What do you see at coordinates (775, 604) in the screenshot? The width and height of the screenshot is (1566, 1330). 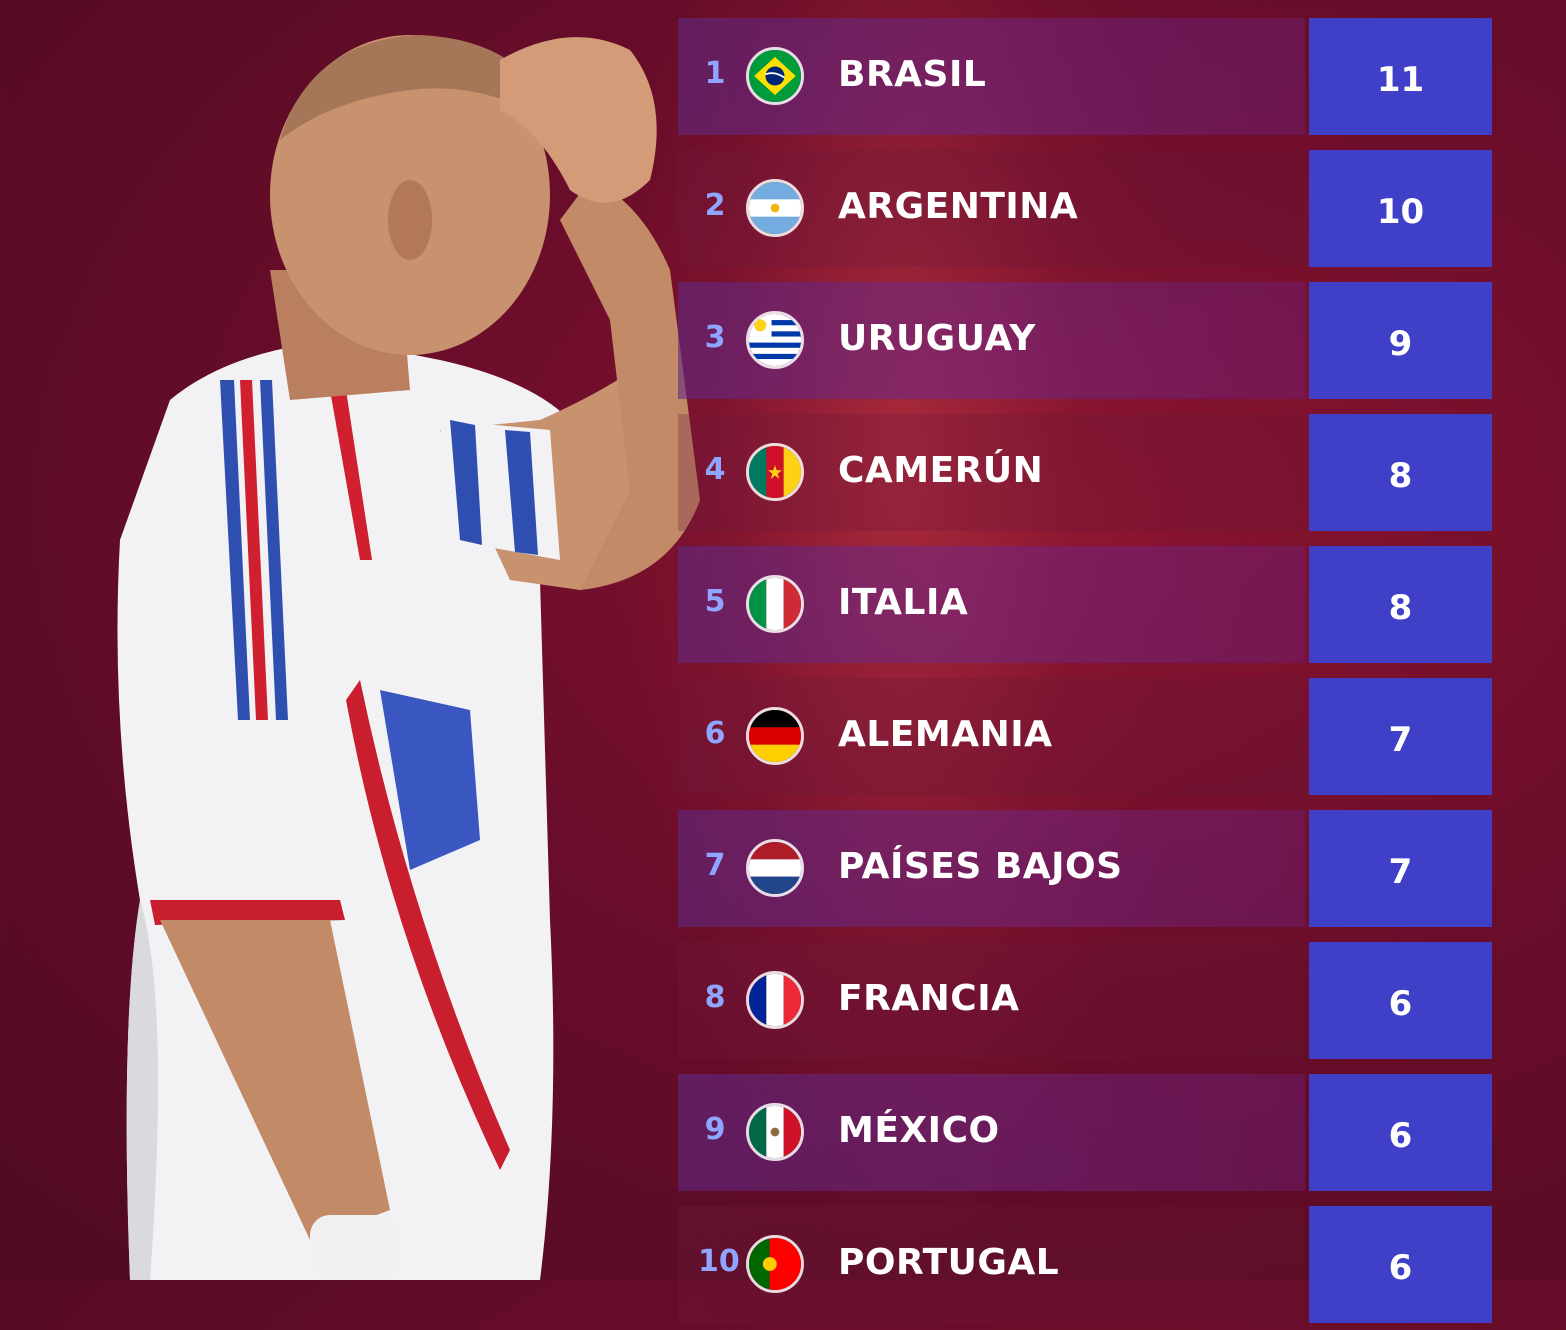 I see `italy-flag-icon` at bounding box center [775, 604].